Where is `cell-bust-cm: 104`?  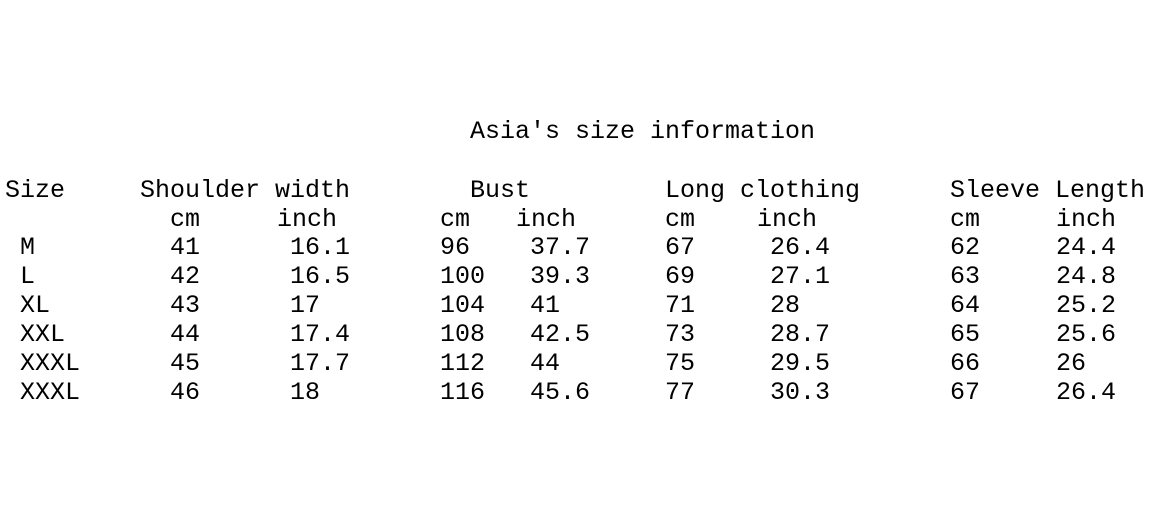 cell-bust-cm: 104 is located at coordinates (463, 305).